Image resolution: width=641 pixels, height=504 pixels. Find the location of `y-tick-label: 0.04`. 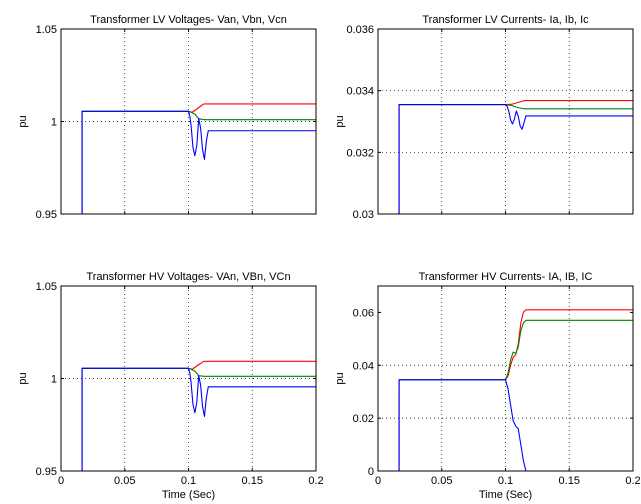

y-tick-label: 0.04 is located at coordinates (363, 366).